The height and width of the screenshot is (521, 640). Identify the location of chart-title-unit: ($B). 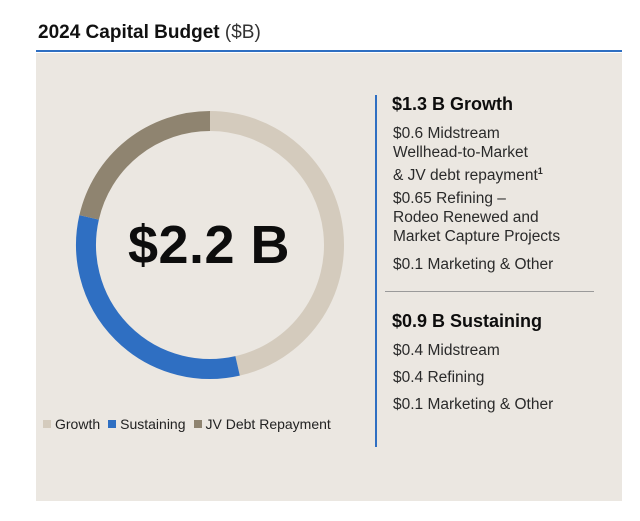
(242, 32).